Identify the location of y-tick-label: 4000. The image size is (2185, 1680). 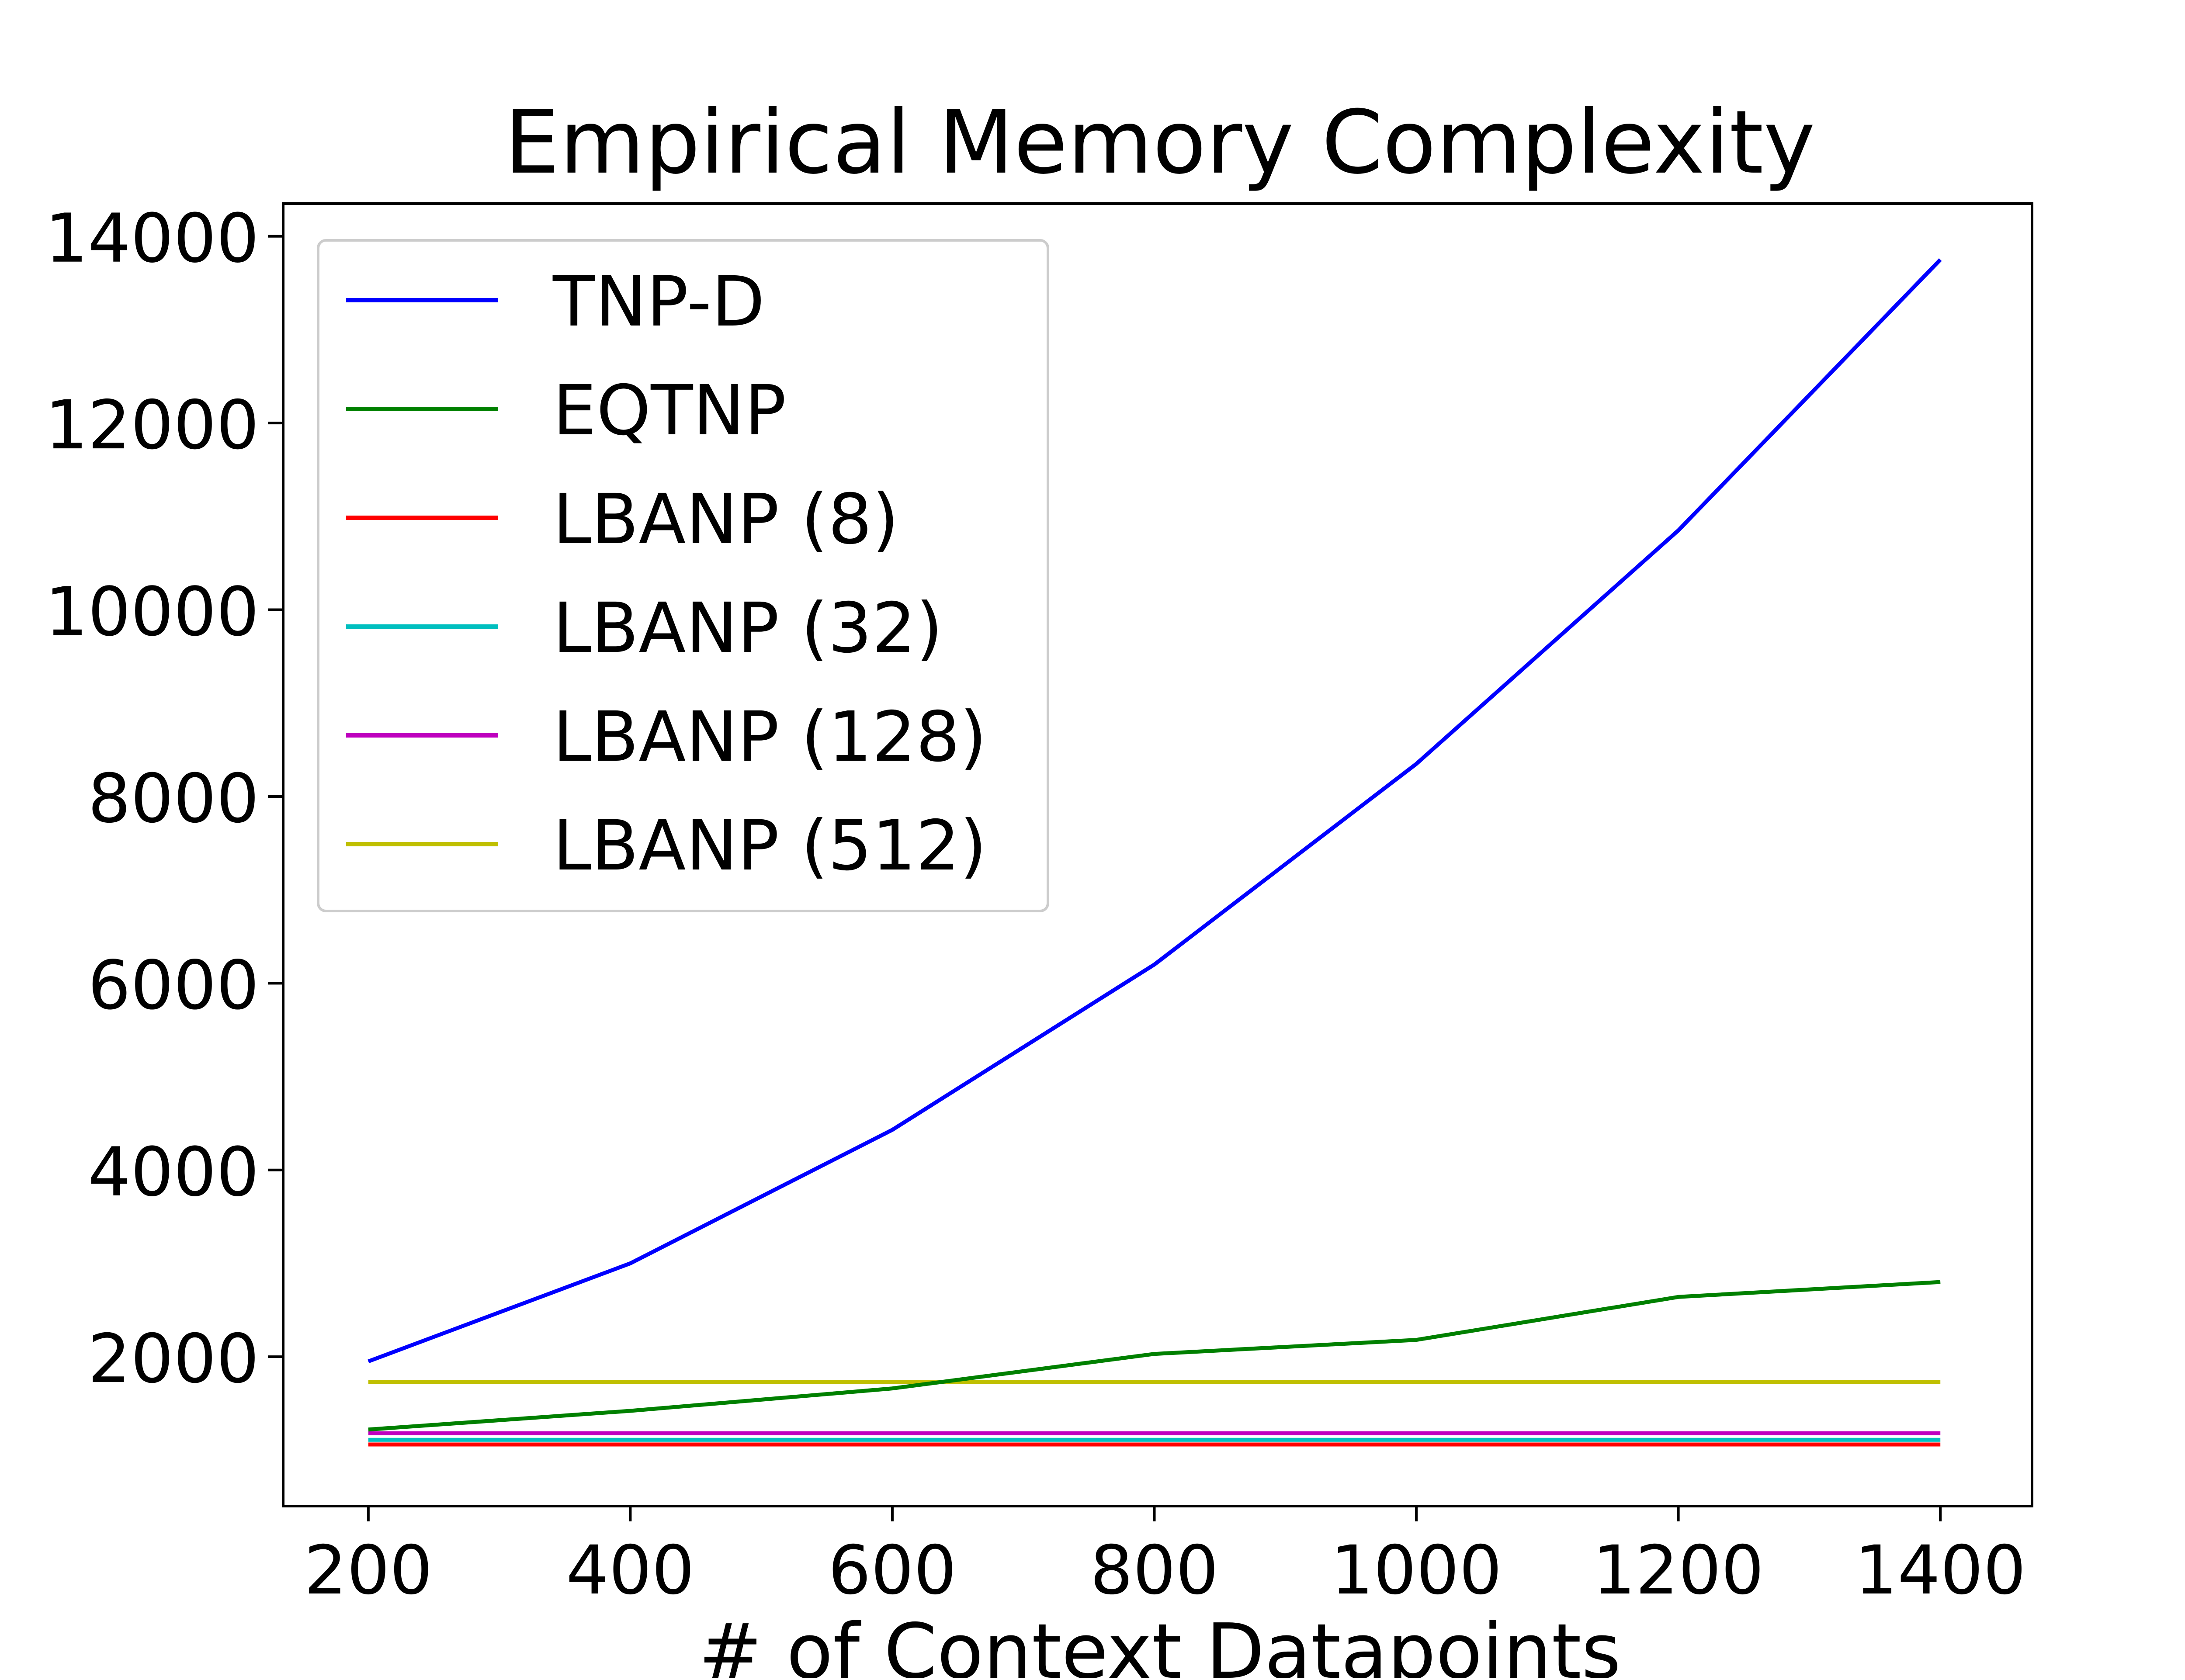
(174, 1172).